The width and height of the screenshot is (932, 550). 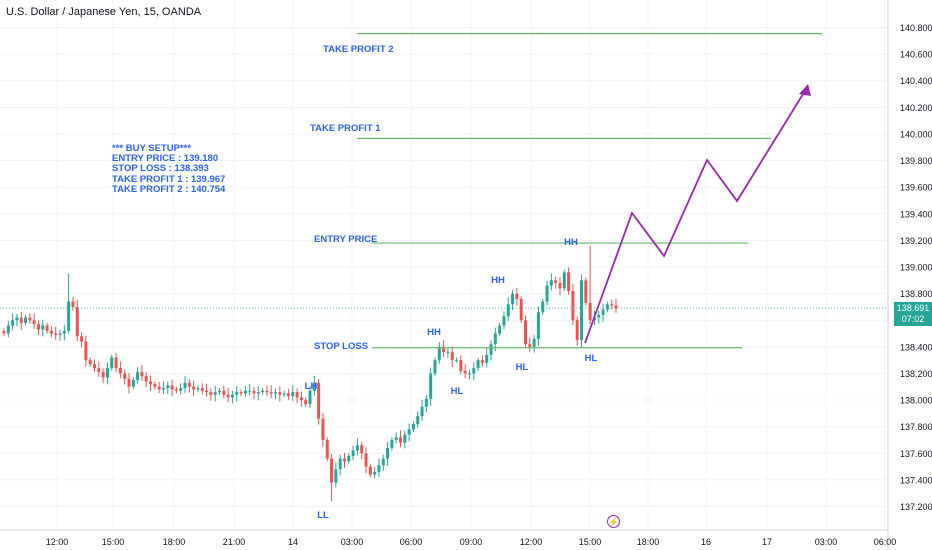 I want to click on y-tick-label: 139.800, so click(x=916, y=161).